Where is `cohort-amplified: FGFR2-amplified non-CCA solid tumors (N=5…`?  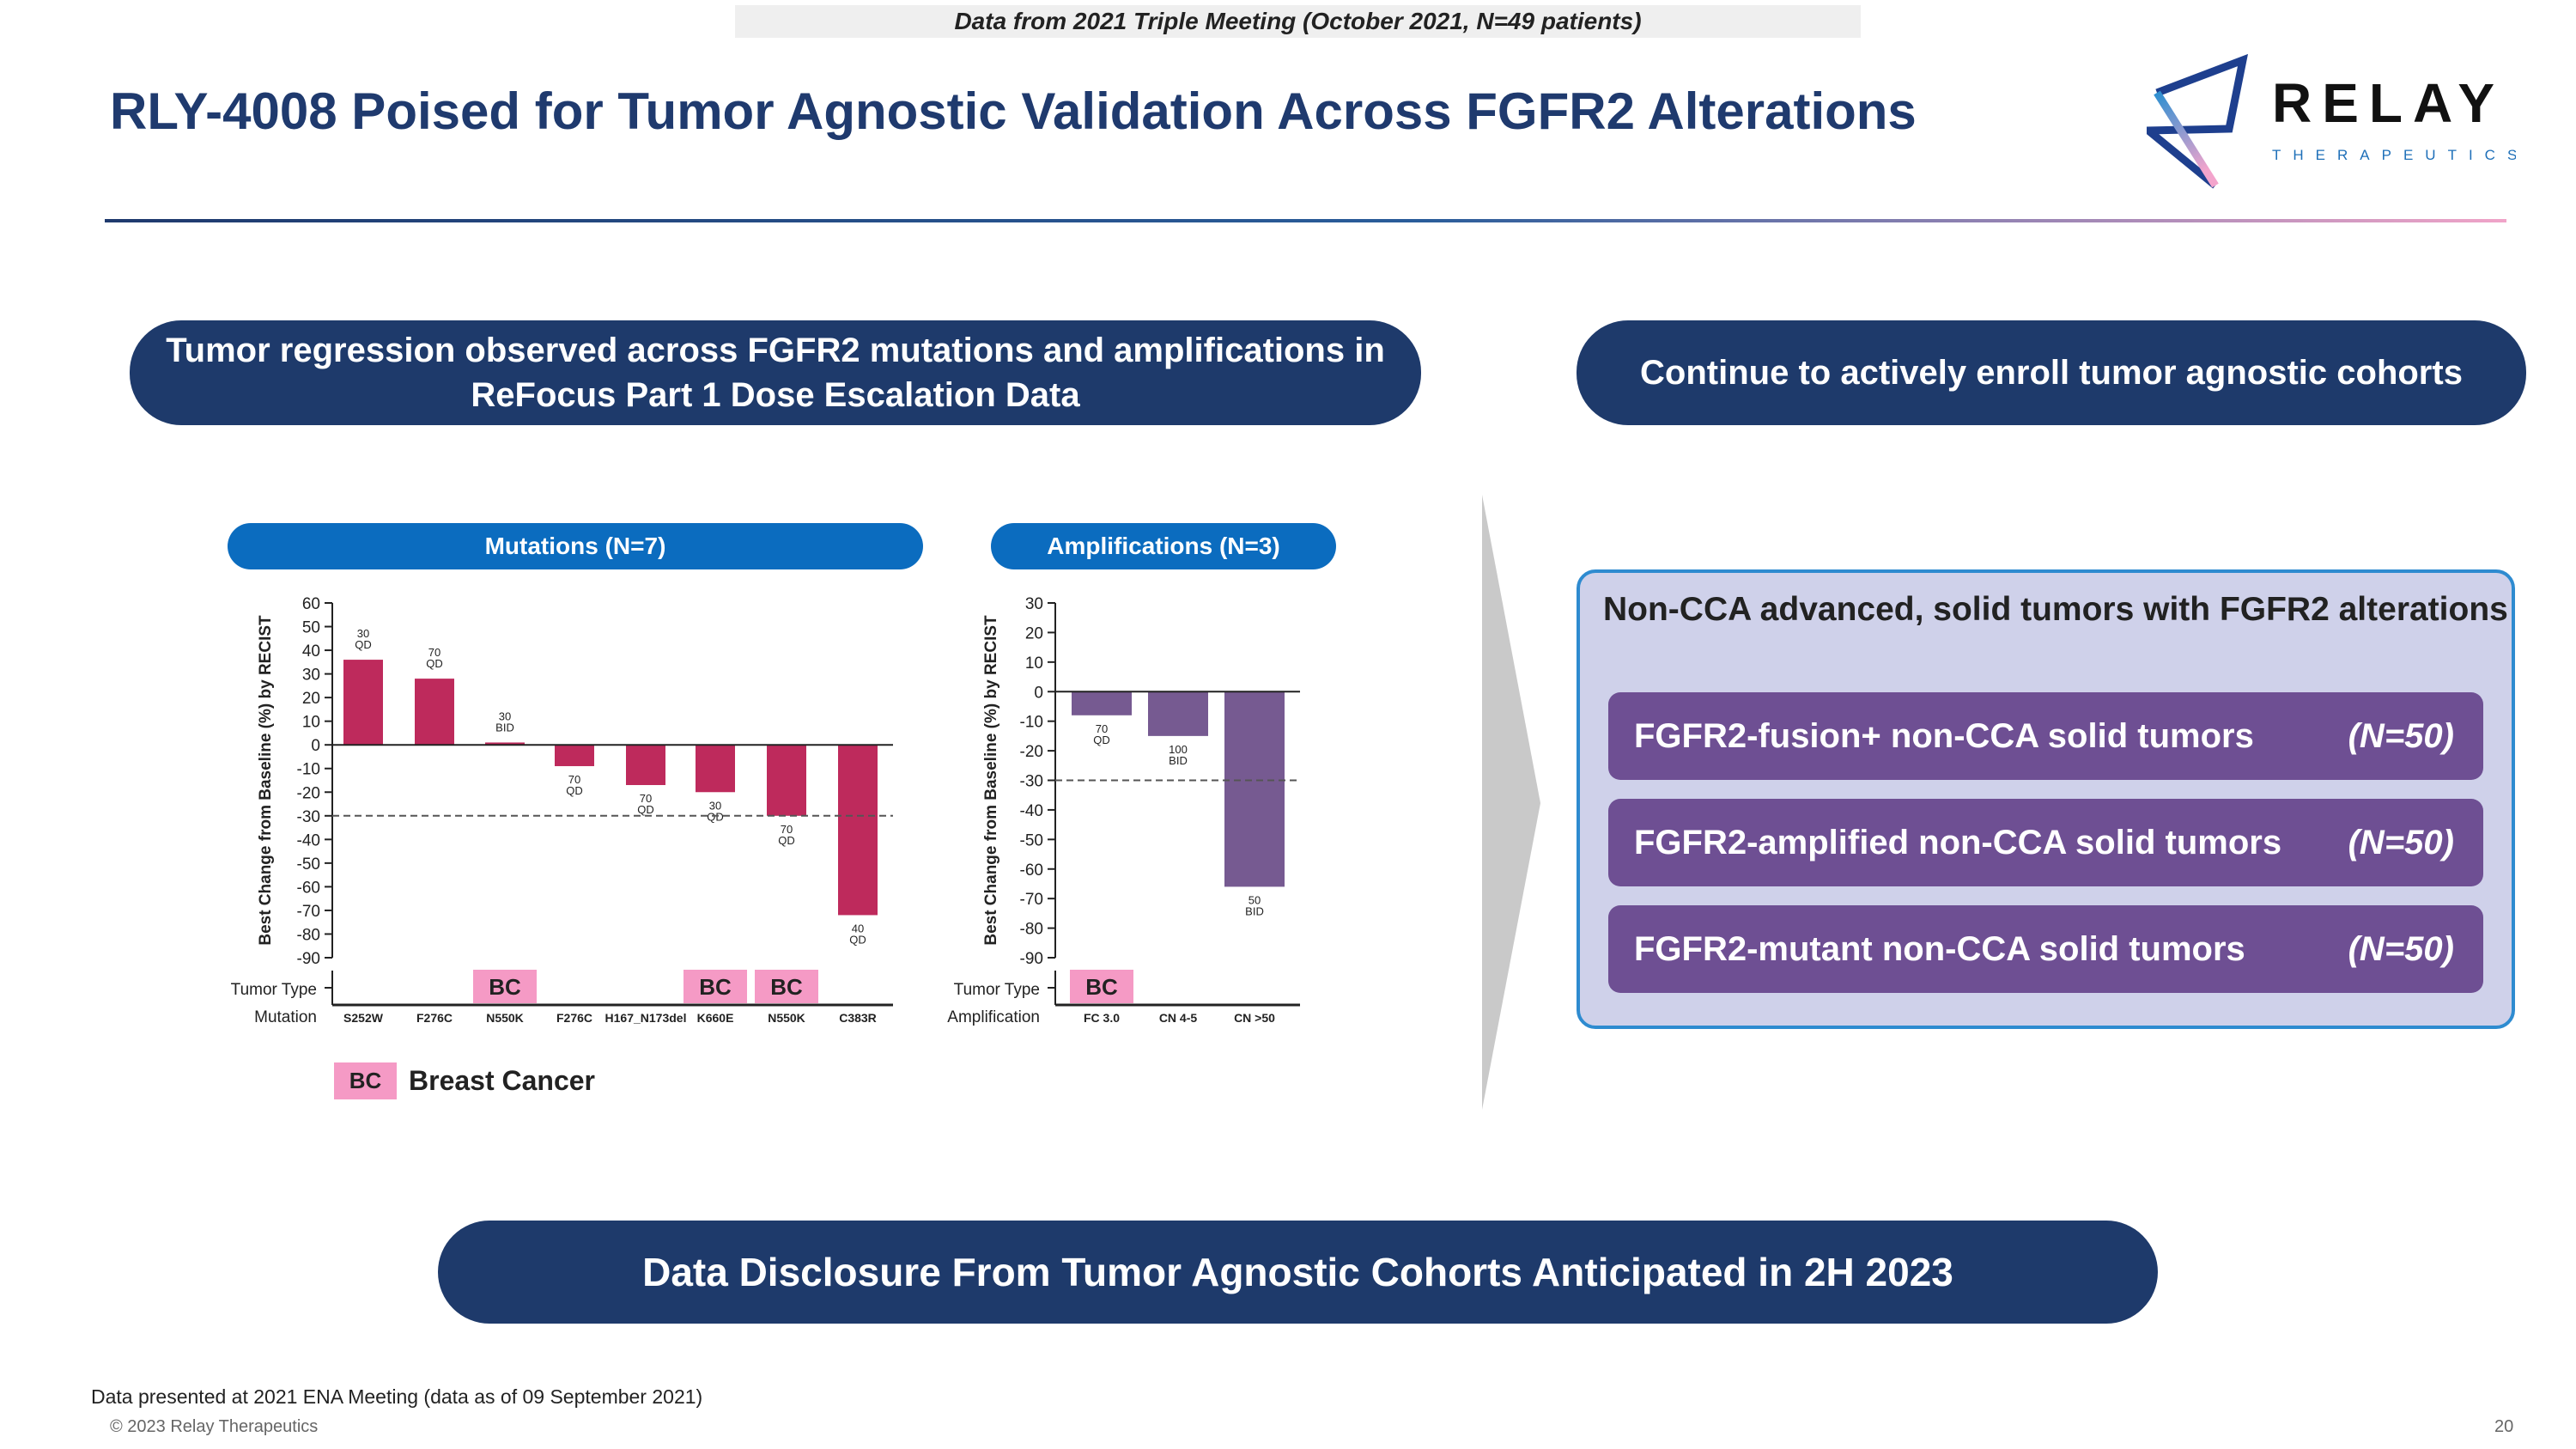 cohort-amplified: FGFR2-amplified non-CCA solid tumors (N=5… is located at coordinates (2046, 842).